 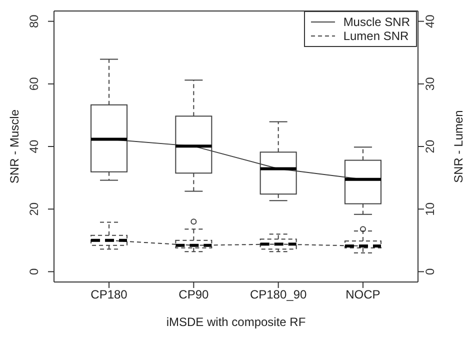 What do you see at coordinates (236, 322) in the screenshot?
I see `x-axis-title: iMSDE with composite RF` at bounding box center [236, 322].